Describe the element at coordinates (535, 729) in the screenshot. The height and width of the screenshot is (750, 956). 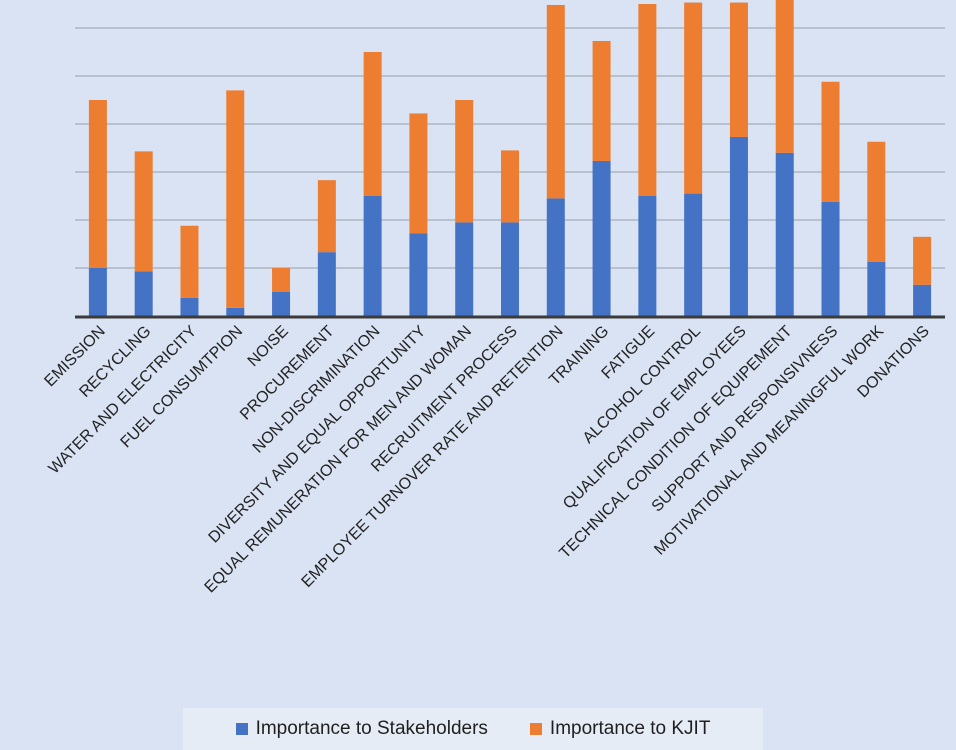
I see `legend-swatch-kjit` at that location.